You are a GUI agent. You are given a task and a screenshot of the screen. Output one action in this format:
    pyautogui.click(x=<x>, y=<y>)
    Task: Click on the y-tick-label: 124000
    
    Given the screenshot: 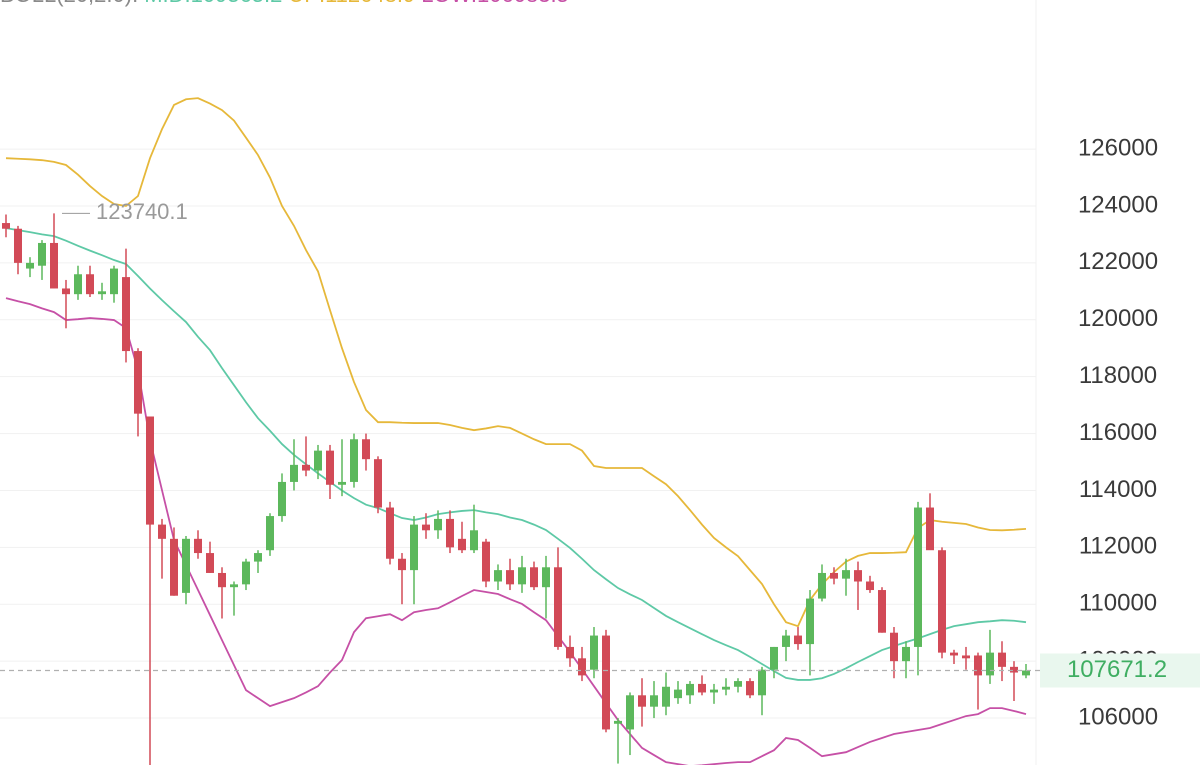 What is the action you would take?
    pyautogui.click(x=1118, y=204)
    